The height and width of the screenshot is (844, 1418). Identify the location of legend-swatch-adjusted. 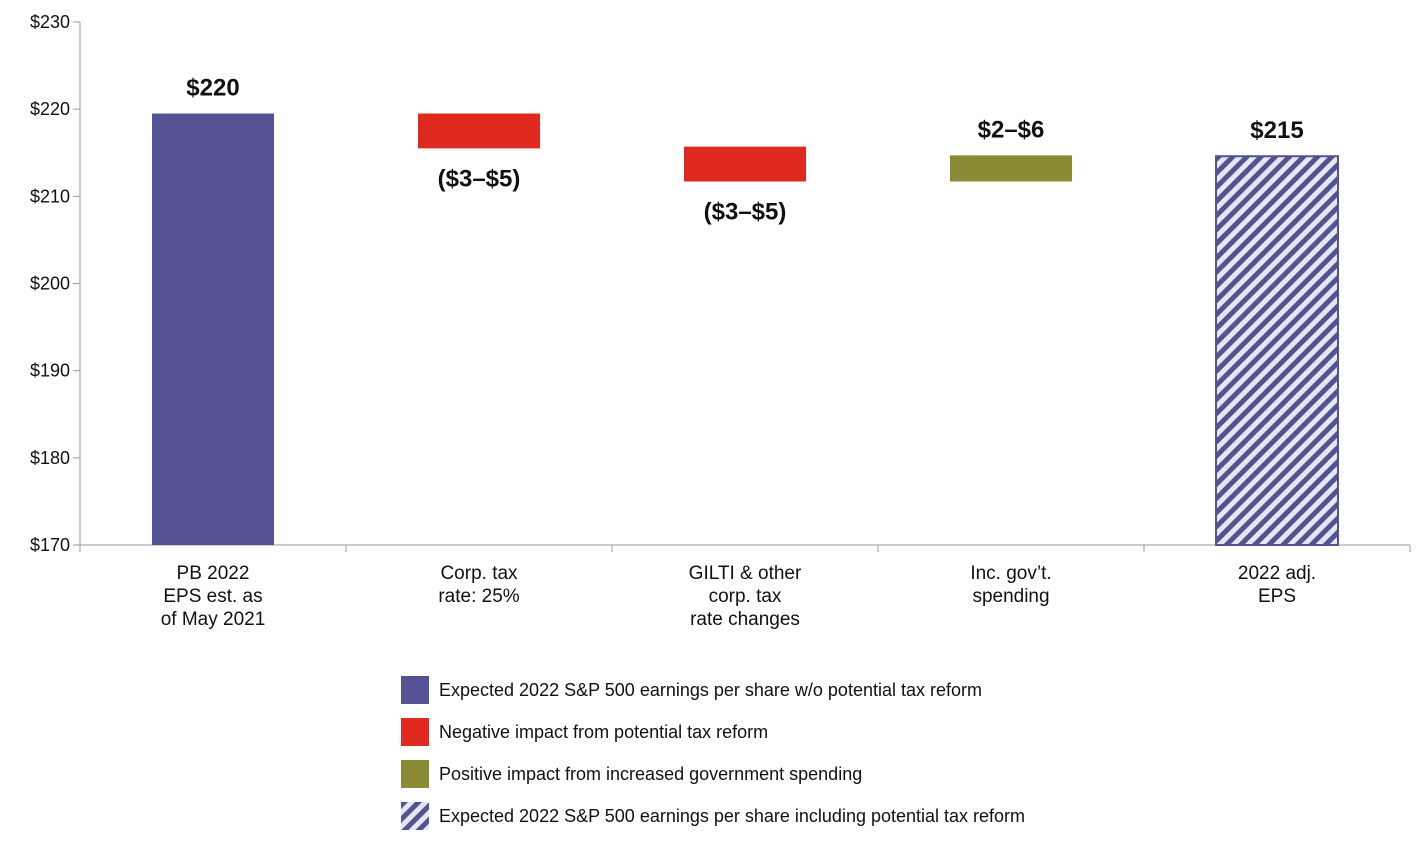
(415, 816).